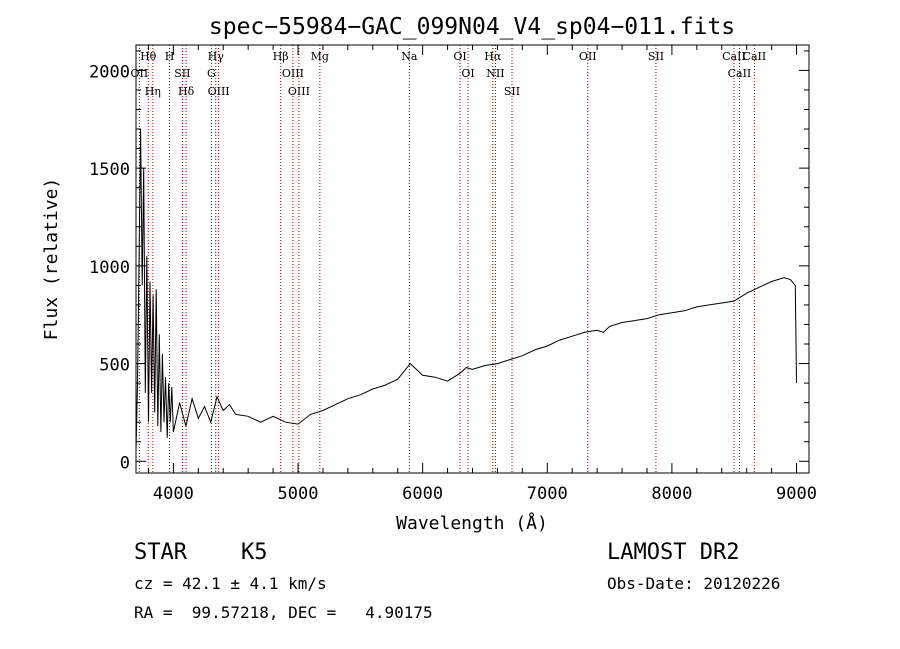 Image resolution: width=900 pixels, height=649 pixels. Describe the element at coordinates (673, 552) in the screenshot. I see `survey-name: LAMOST DR2` at that location.